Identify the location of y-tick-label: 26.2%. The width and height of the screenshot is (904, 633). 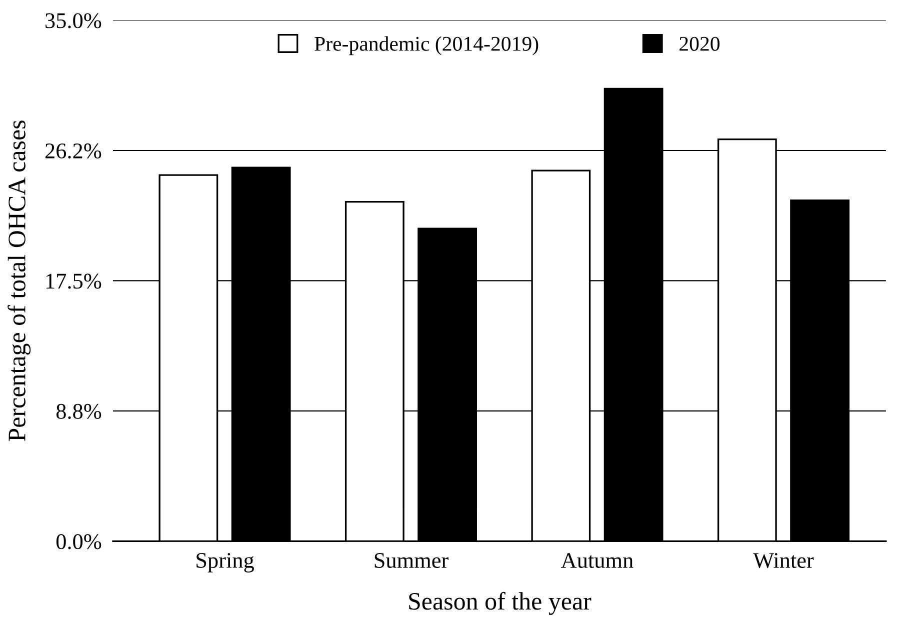
(73, 151).